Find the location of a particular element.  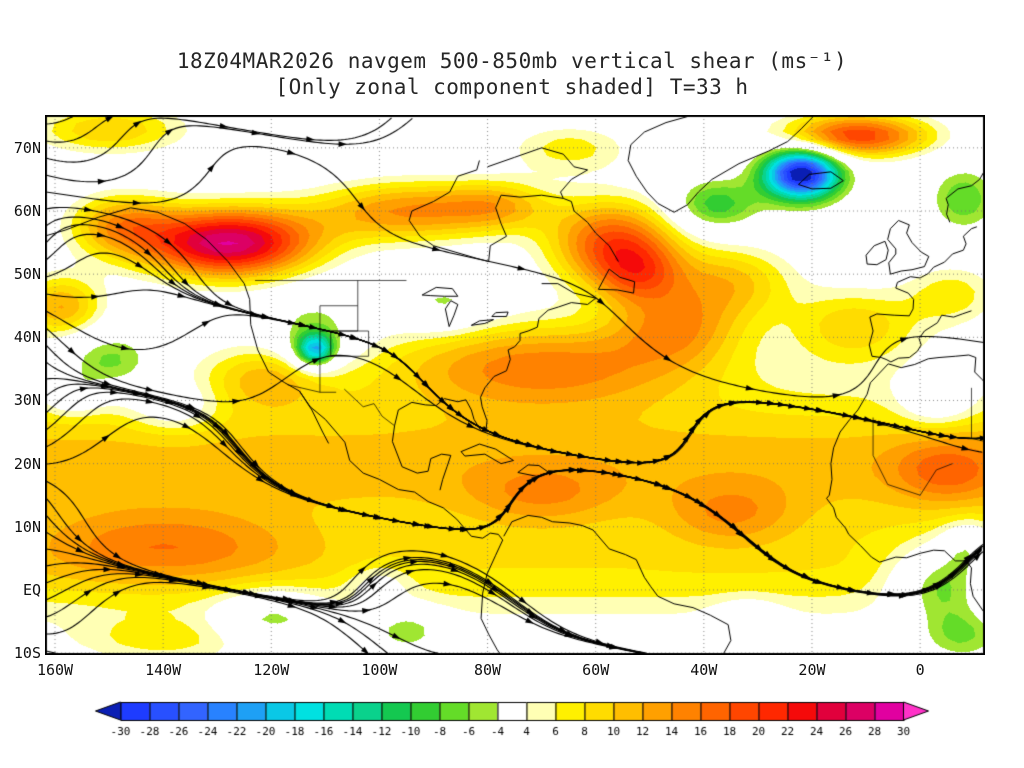

lon-tick-label: 160W is located at coordinates (55, 670).